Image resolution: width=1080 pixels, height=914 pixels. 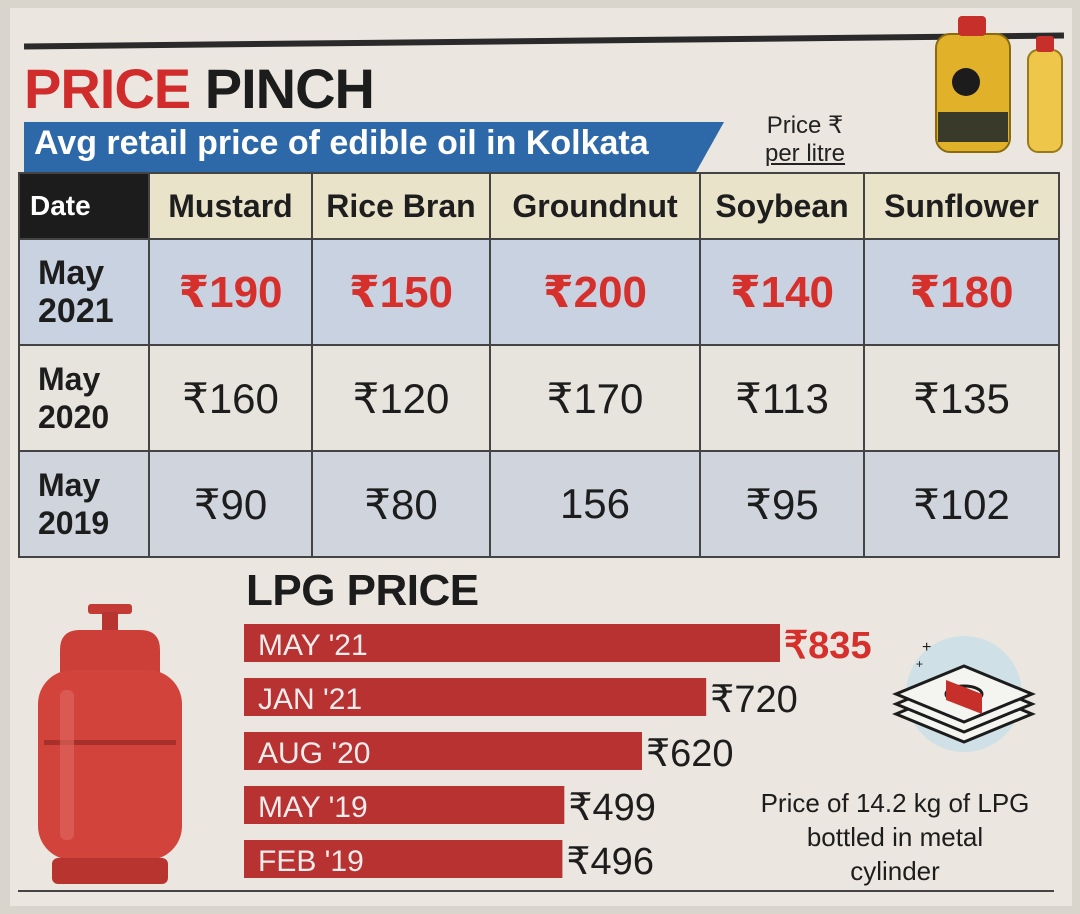 I want to click on lpg-bar-value: ₹835, so click(x=828, y=646).